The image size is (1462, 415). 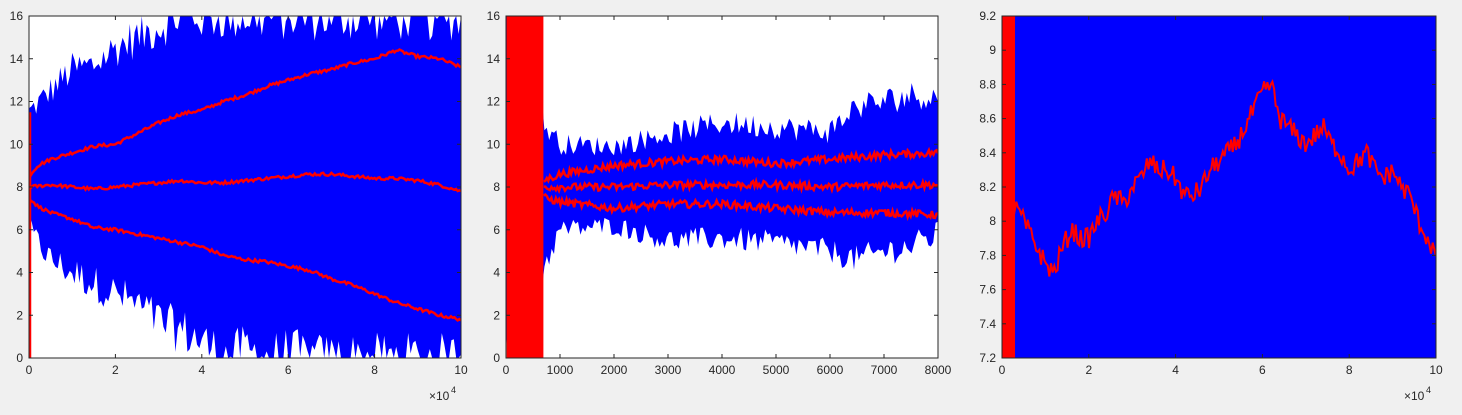 What do you see at coordinates (938, 370) in the screenshot?
I see `x-tick-label: 8000` at bounding box center [938, 370].